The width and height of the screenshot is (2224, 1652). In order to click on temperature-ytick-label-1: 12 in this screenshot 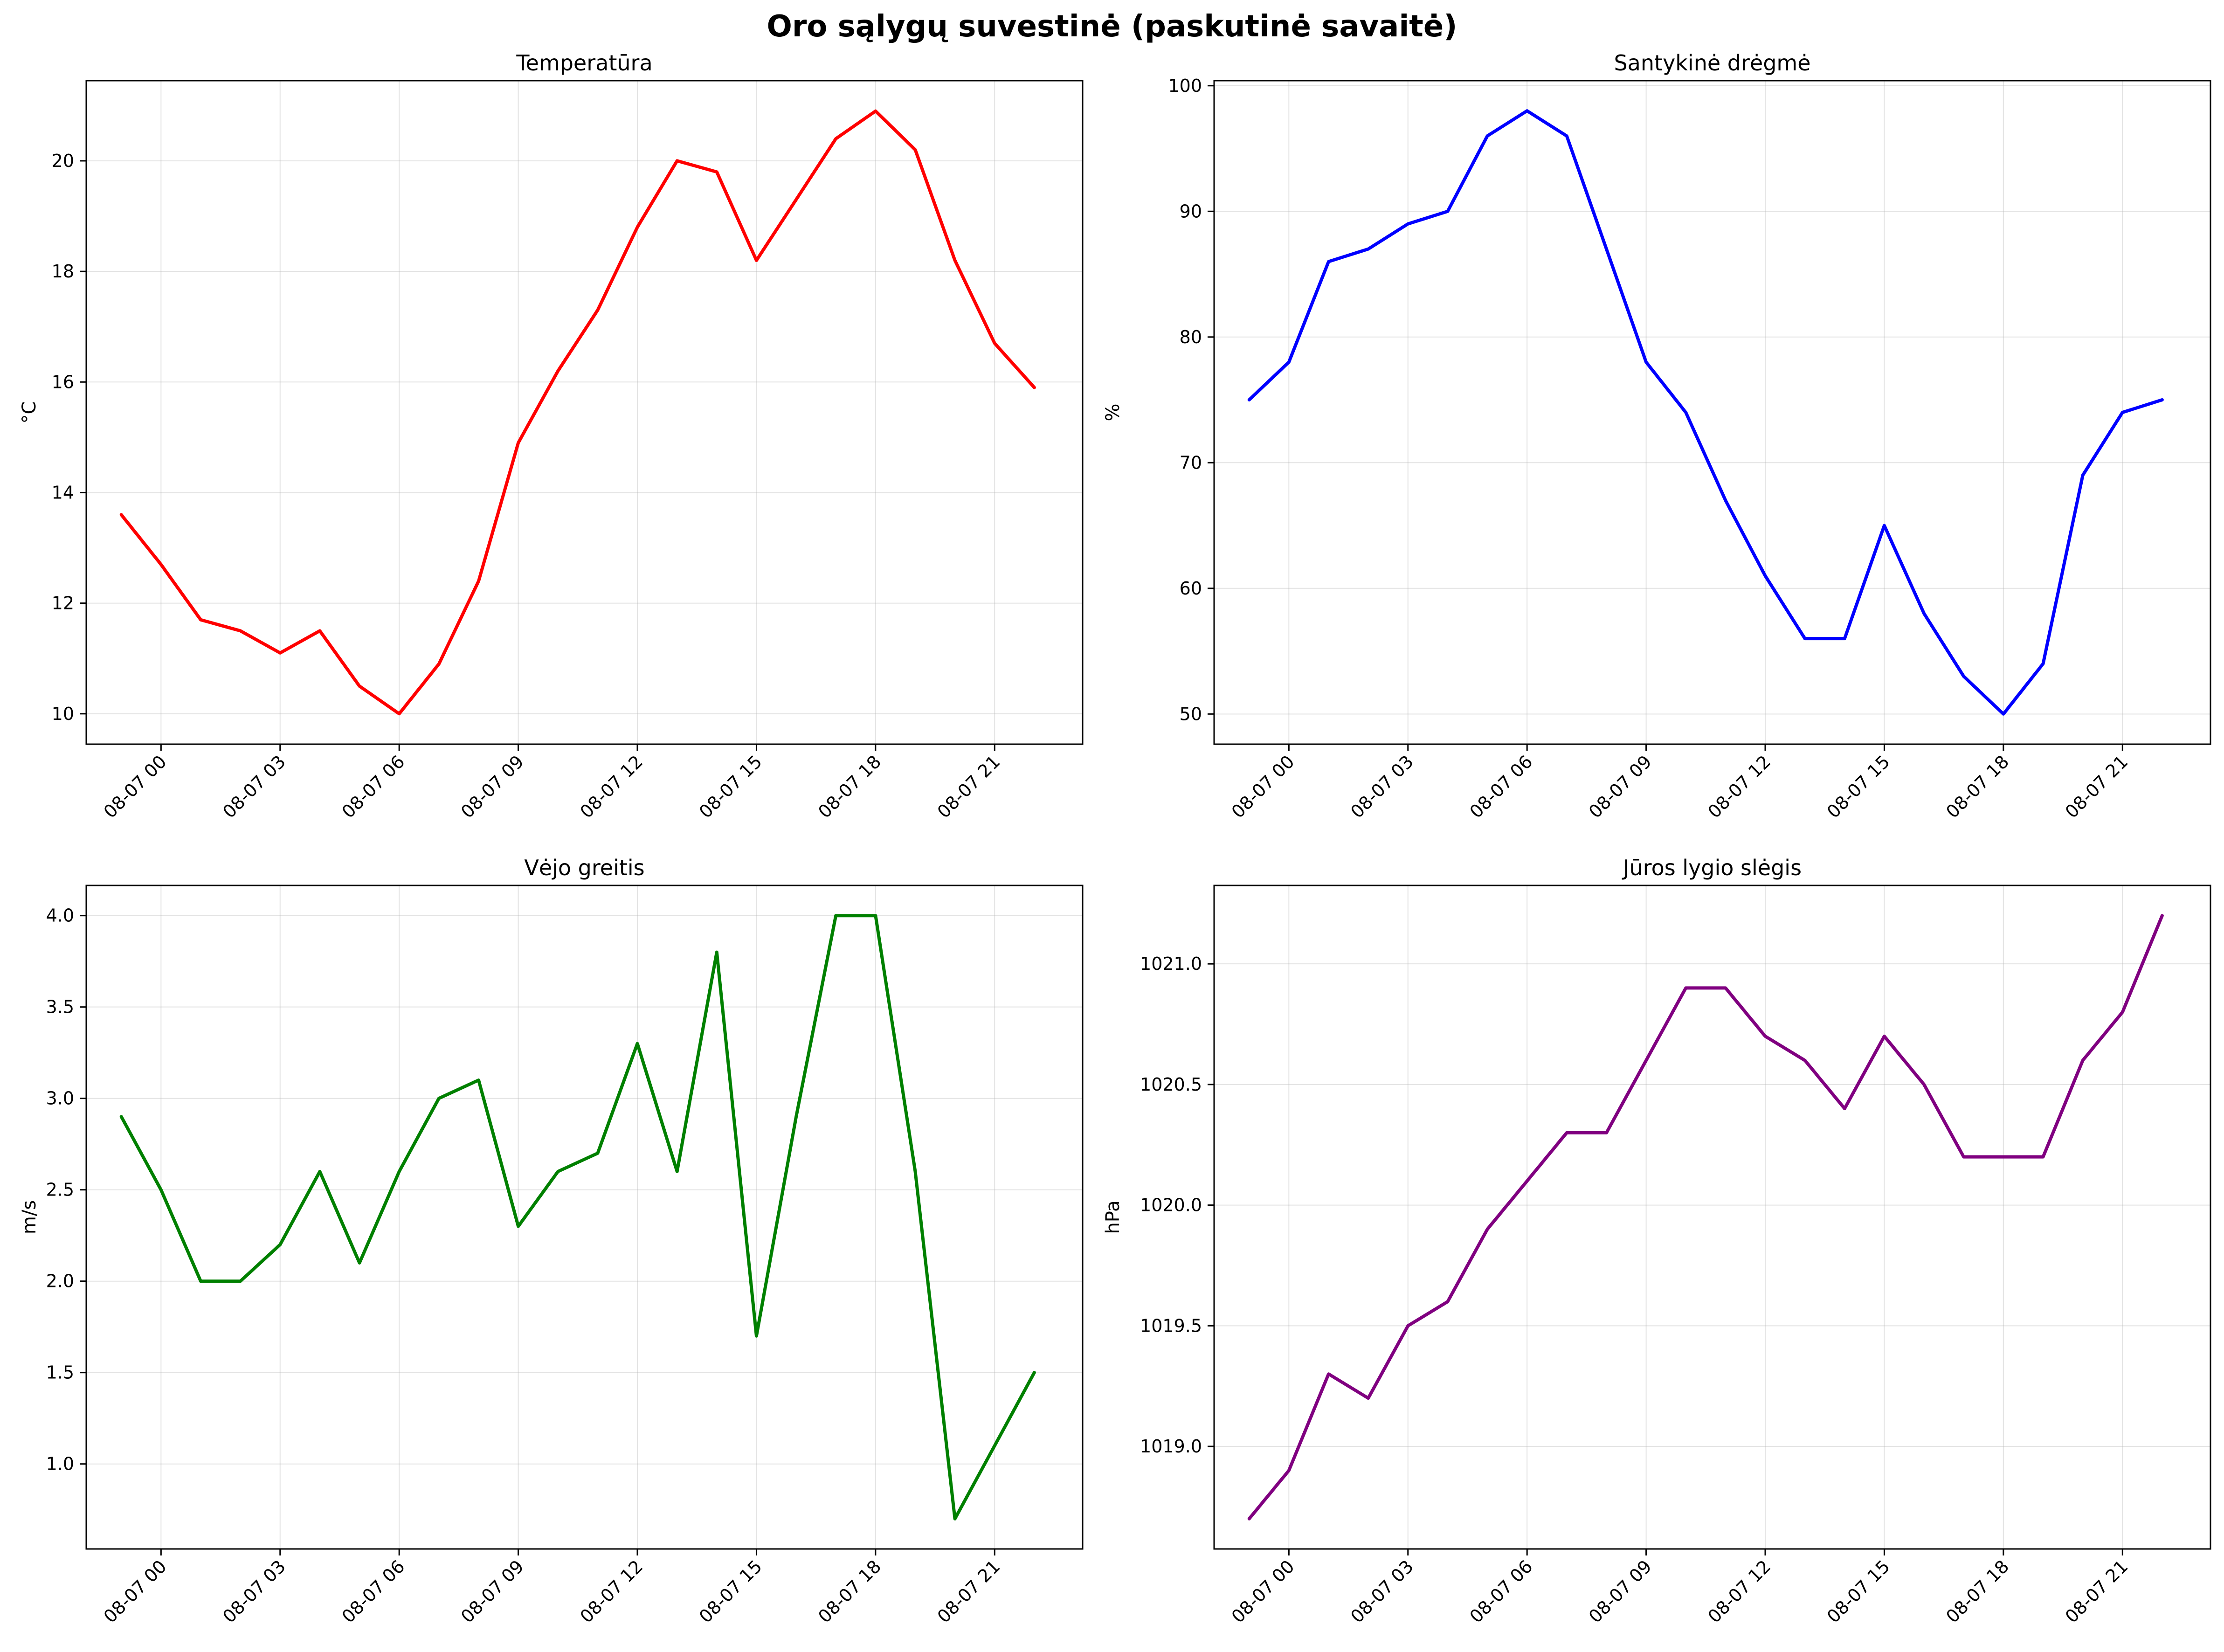, I will do `click(63, 603)`.